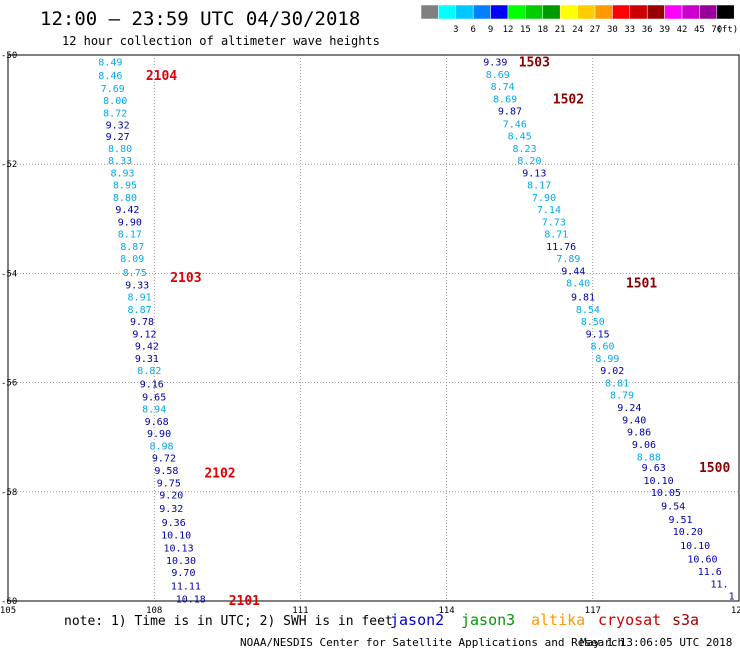  I want to click on legend-label: 18, so click(542, 30).